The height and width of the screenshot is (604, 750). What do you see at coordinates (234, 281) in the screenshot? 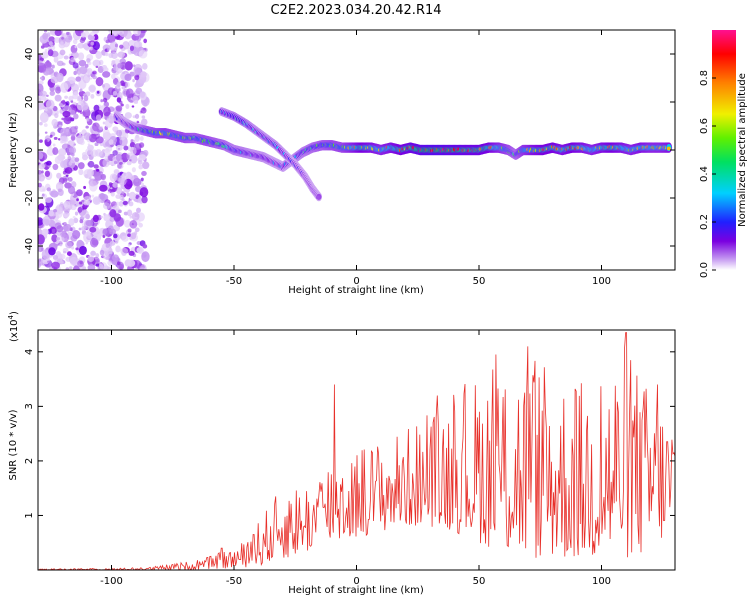
I see `spectrogram-x-tick-label: -50` at bounding box center [234, 281].